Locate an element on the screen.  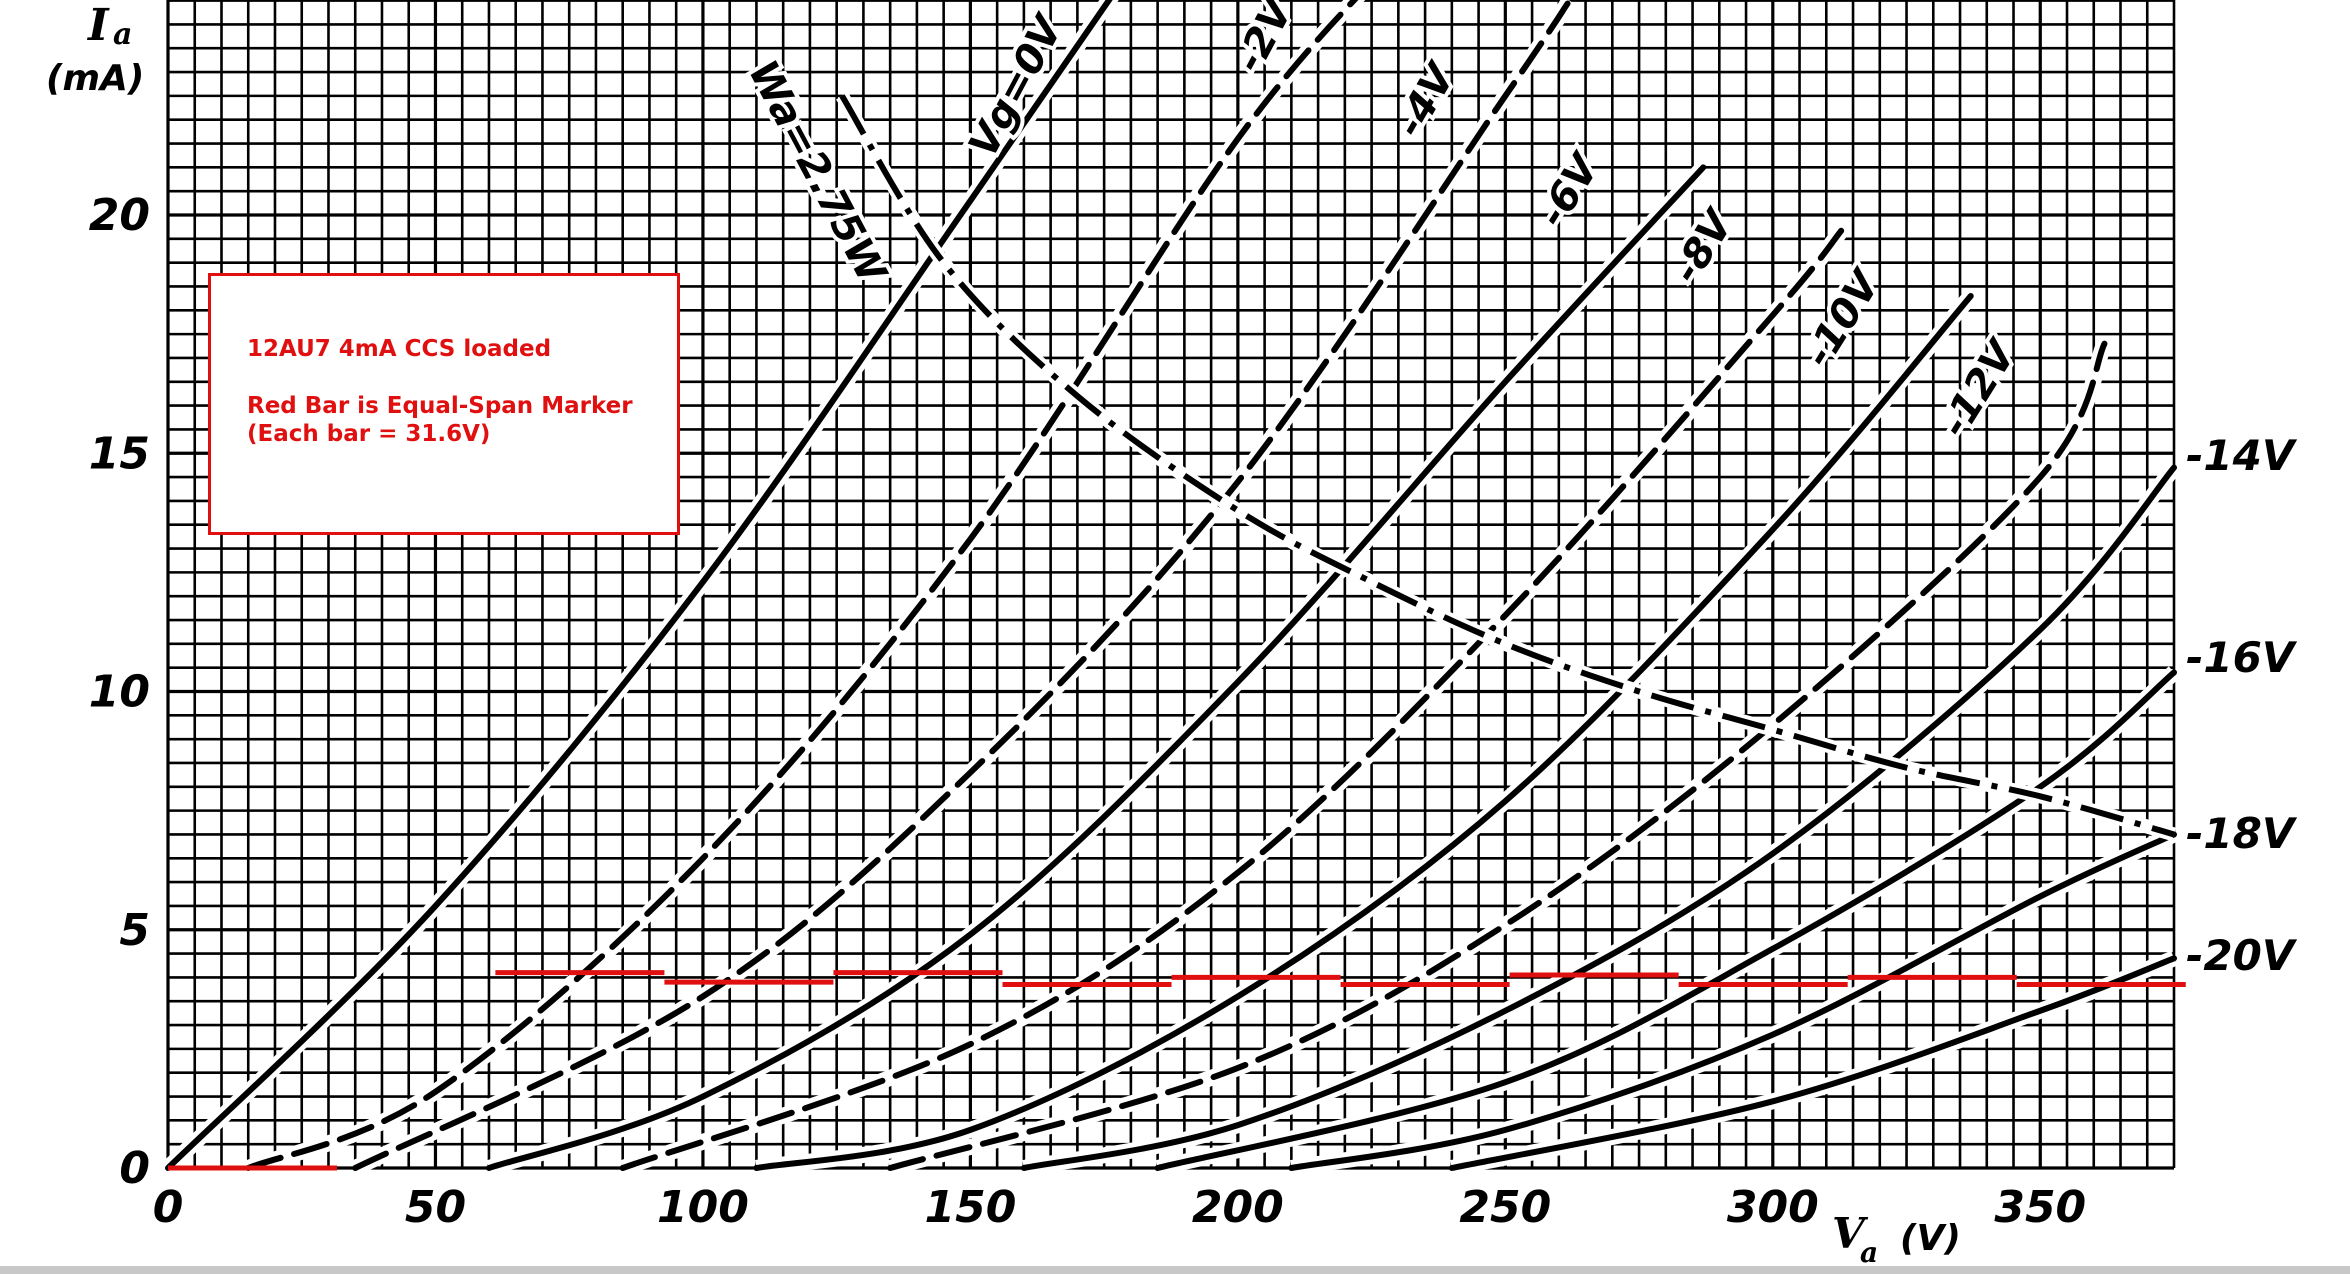
y-axis-symbol: I is located at coordinates (98, 25).